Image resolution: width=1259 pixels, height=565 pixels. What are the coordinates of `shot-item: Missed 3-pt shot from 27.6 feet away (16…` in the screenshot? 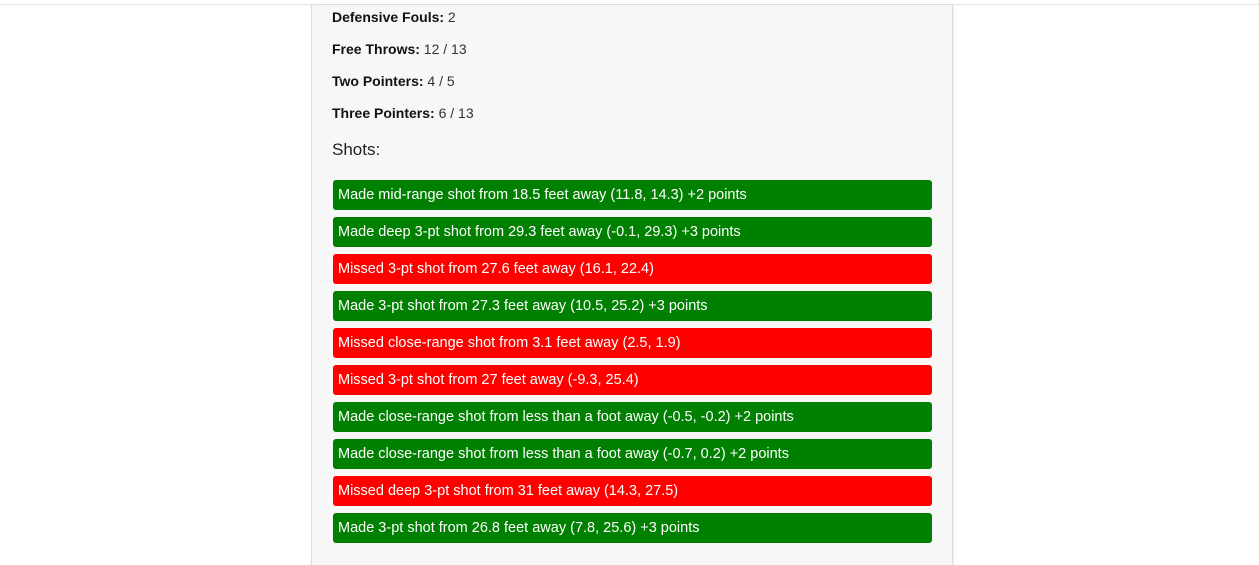 It's located at (632, 269).